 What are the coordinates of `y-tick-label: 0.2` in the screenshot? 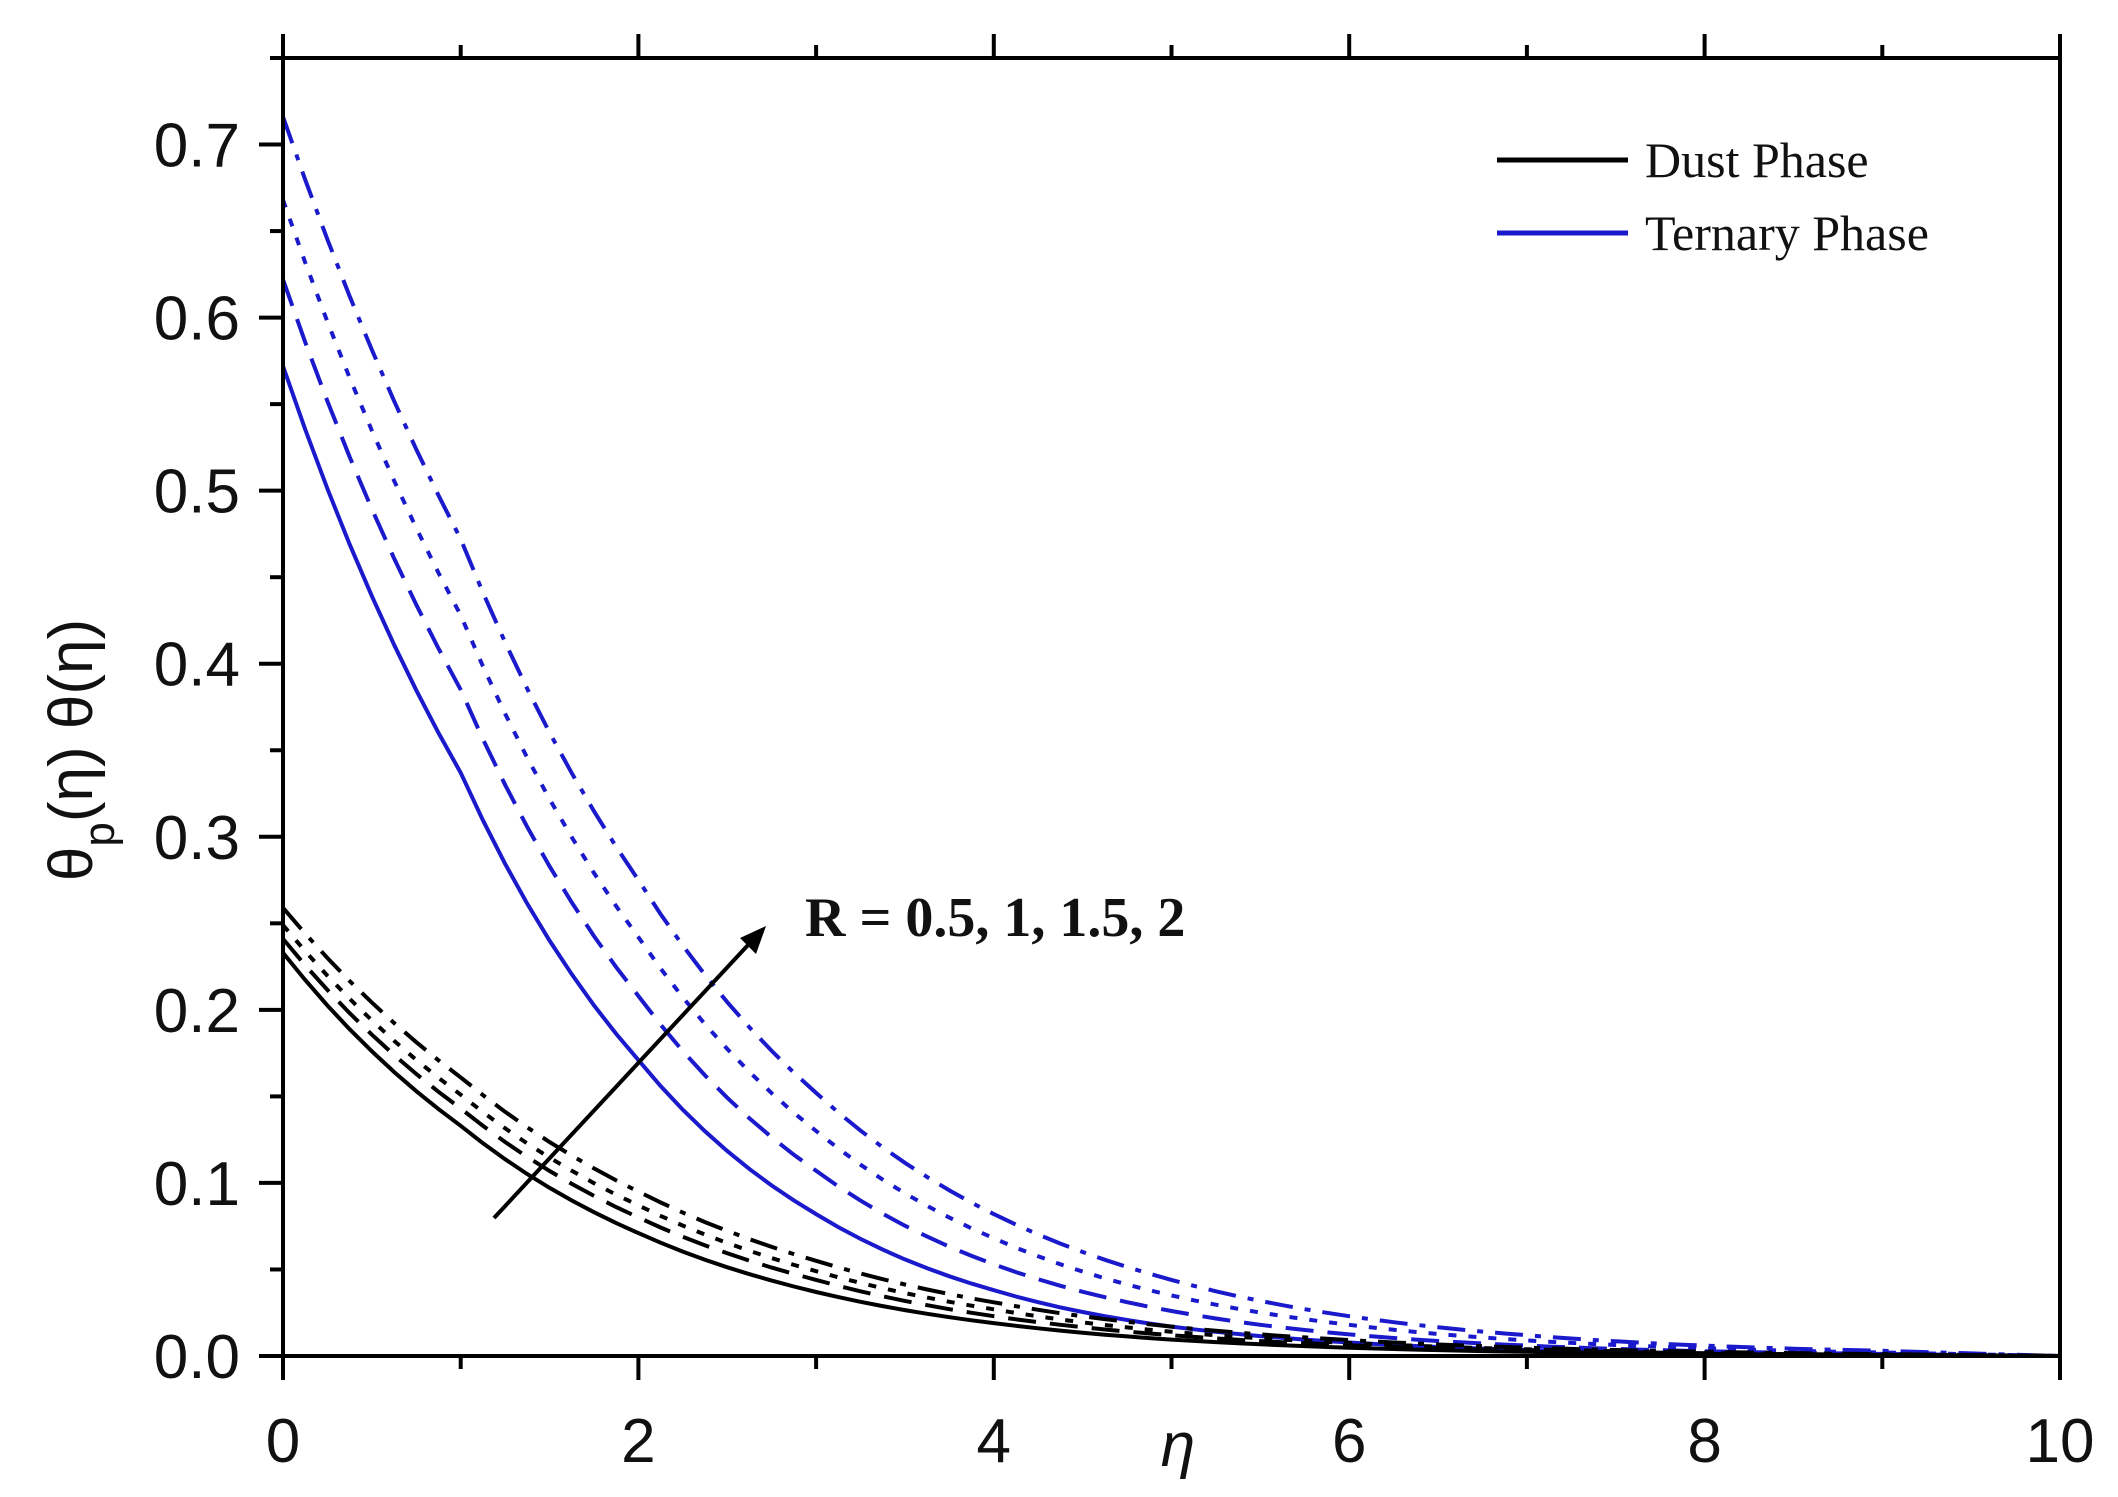 It's located at (197, 1011).